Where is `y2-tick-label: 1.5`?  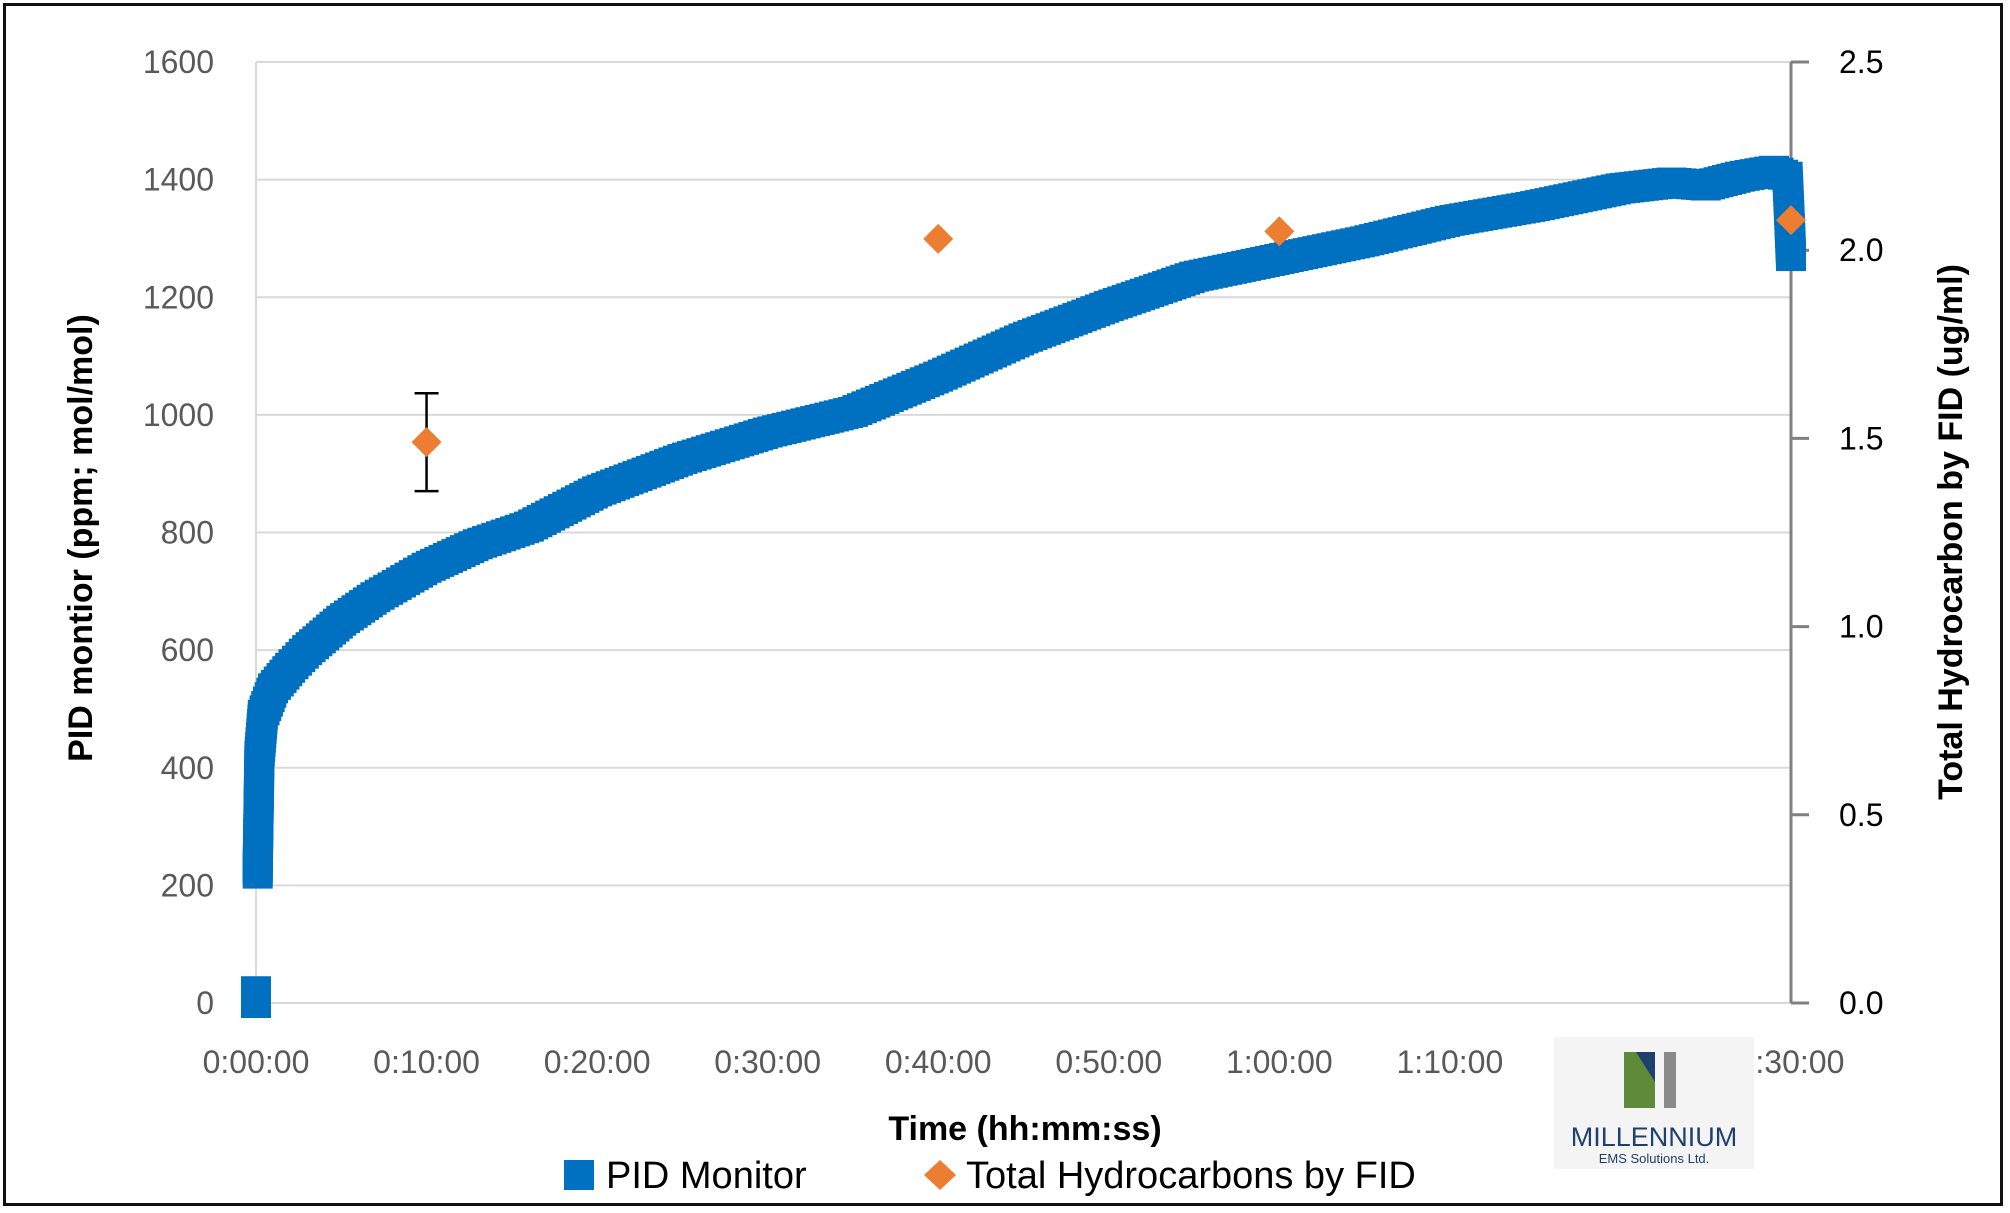 y2-tick-label: 1.5 is located at coordinates (1861, 438).